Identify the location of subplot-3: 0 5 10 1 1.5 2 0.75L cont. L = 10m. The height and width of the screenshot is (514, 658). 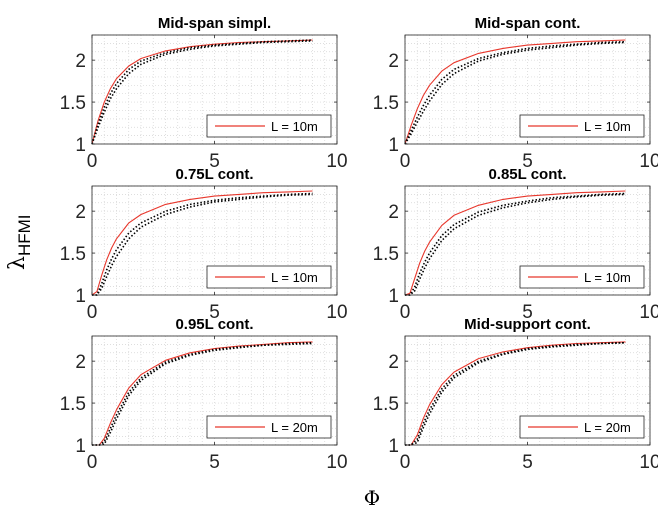
(204, 244).